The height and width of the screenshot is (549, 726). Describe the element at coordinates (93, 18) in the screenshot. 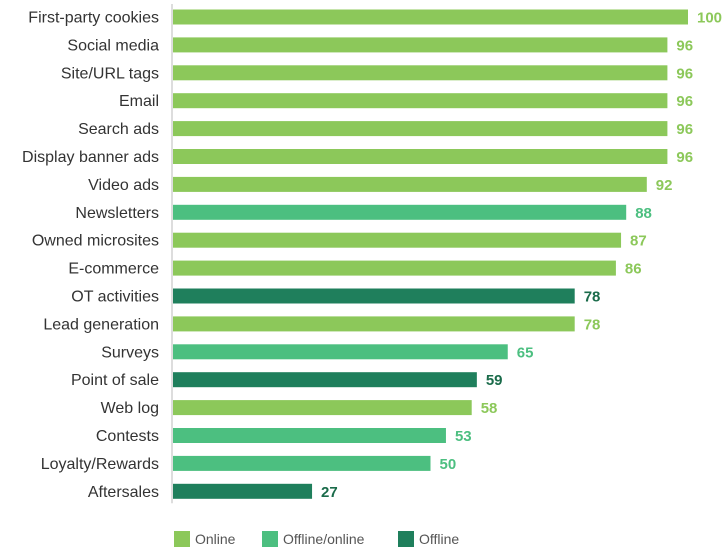

I see `category-label: First-party cookies` at that location.